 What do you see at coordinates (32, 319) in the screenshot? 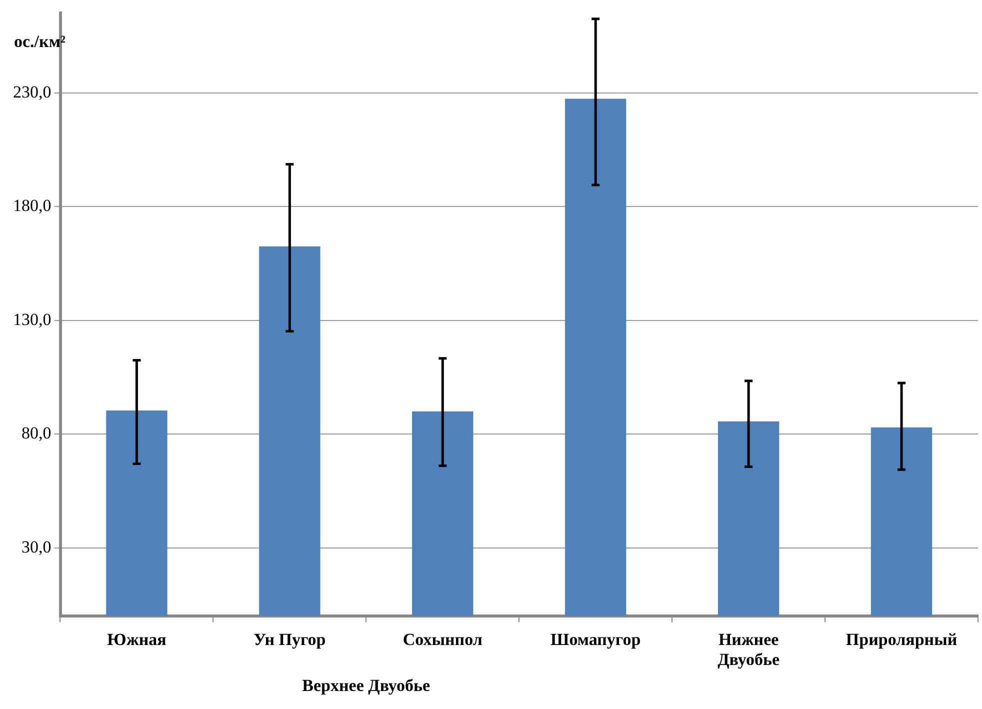
I see `y-tick-label: 130,0` at bounding box center [32, 319].